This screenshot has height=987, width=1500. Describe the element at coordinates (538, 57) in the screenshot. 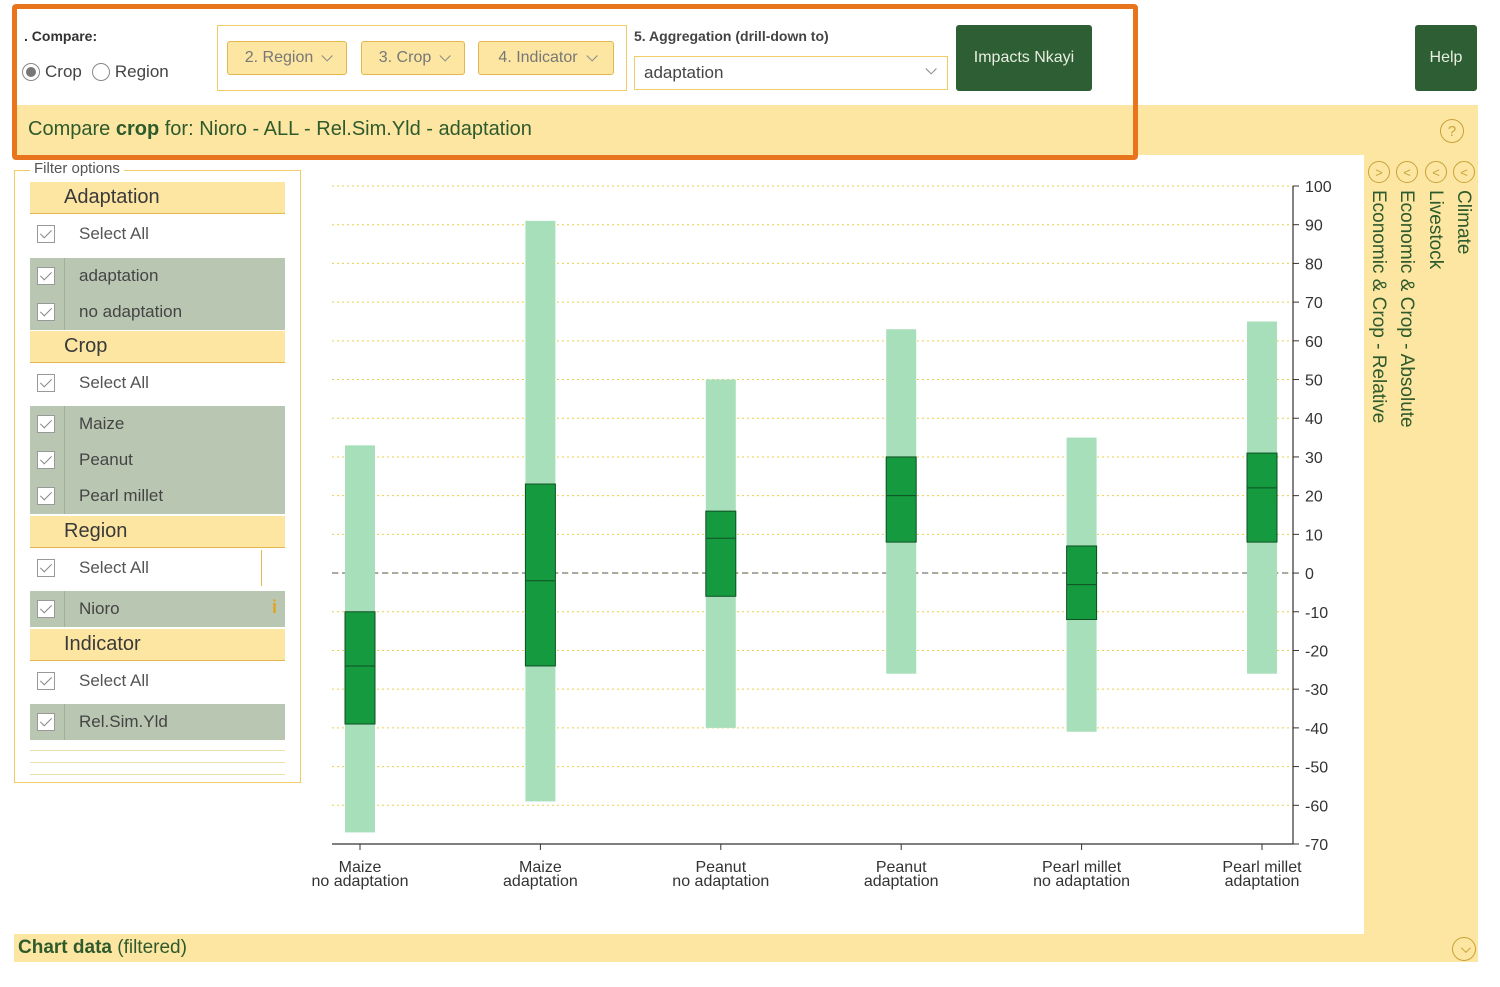

I see `indicator-dropdown-label: 4. Indicator` at that location.